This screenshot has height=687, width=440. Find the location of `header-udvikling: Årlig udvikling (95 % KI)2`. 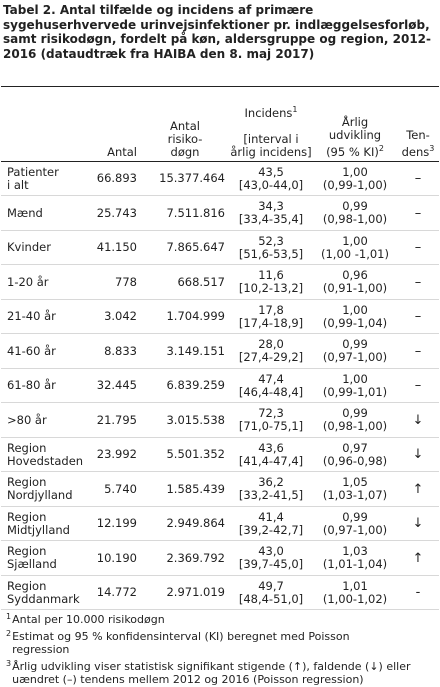

header-udvikling: Årlig udvikling (95 % KI)2 is located at coordinates (355, 124).